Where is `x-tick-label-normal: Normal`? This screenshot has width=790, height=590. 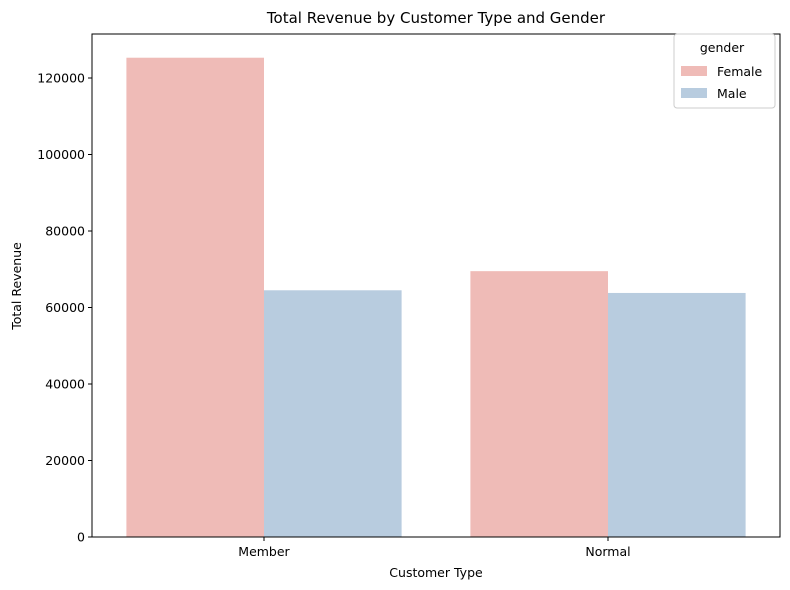 x-tick-label-normal: Normal is located at coordinates (607, 551).